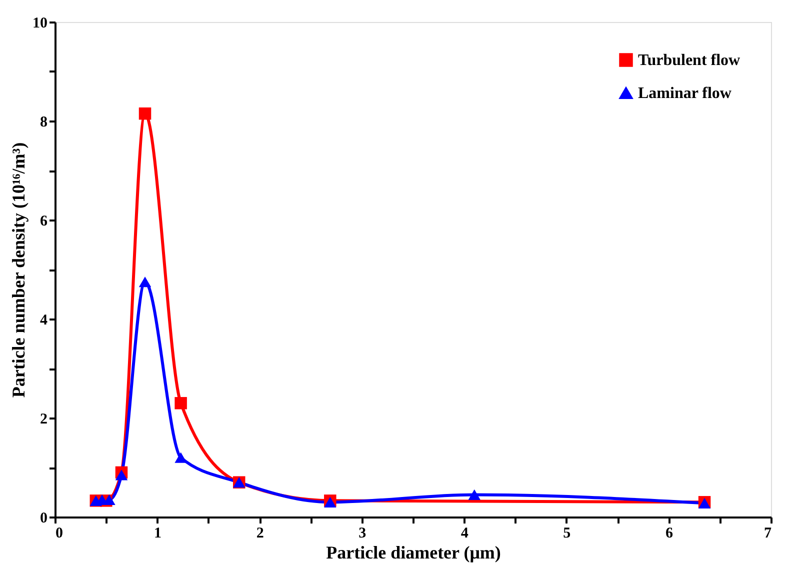 The width and height of the screenshot is (792, 572). Describe the element at coordinates (768, 534) in the screenshot. I see `x-tick-label: 7` at that location.